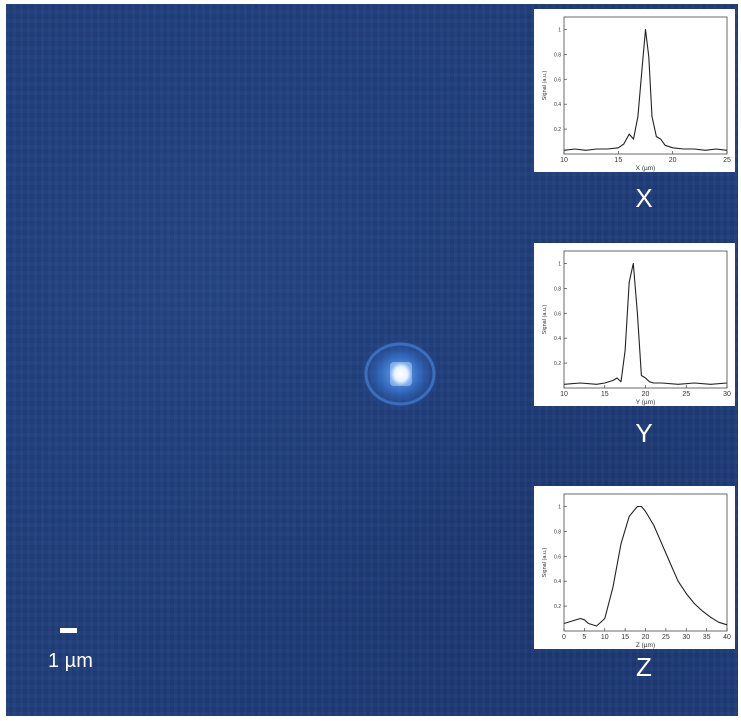 Image resolution: width=741 pixels, height=721 pixels. What do you see at coordinates (564, 637) in the screenshot?
I see `x-tick-label: 0` at bounding box center [564, 637].